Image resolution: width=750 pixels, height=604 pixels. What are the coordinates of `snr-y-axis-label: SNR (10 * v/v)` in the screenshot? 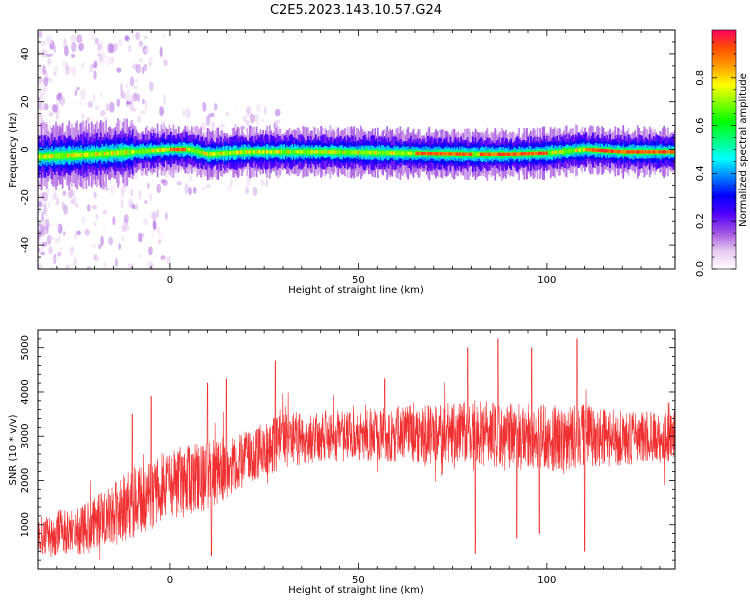 It's located at (13, 449).